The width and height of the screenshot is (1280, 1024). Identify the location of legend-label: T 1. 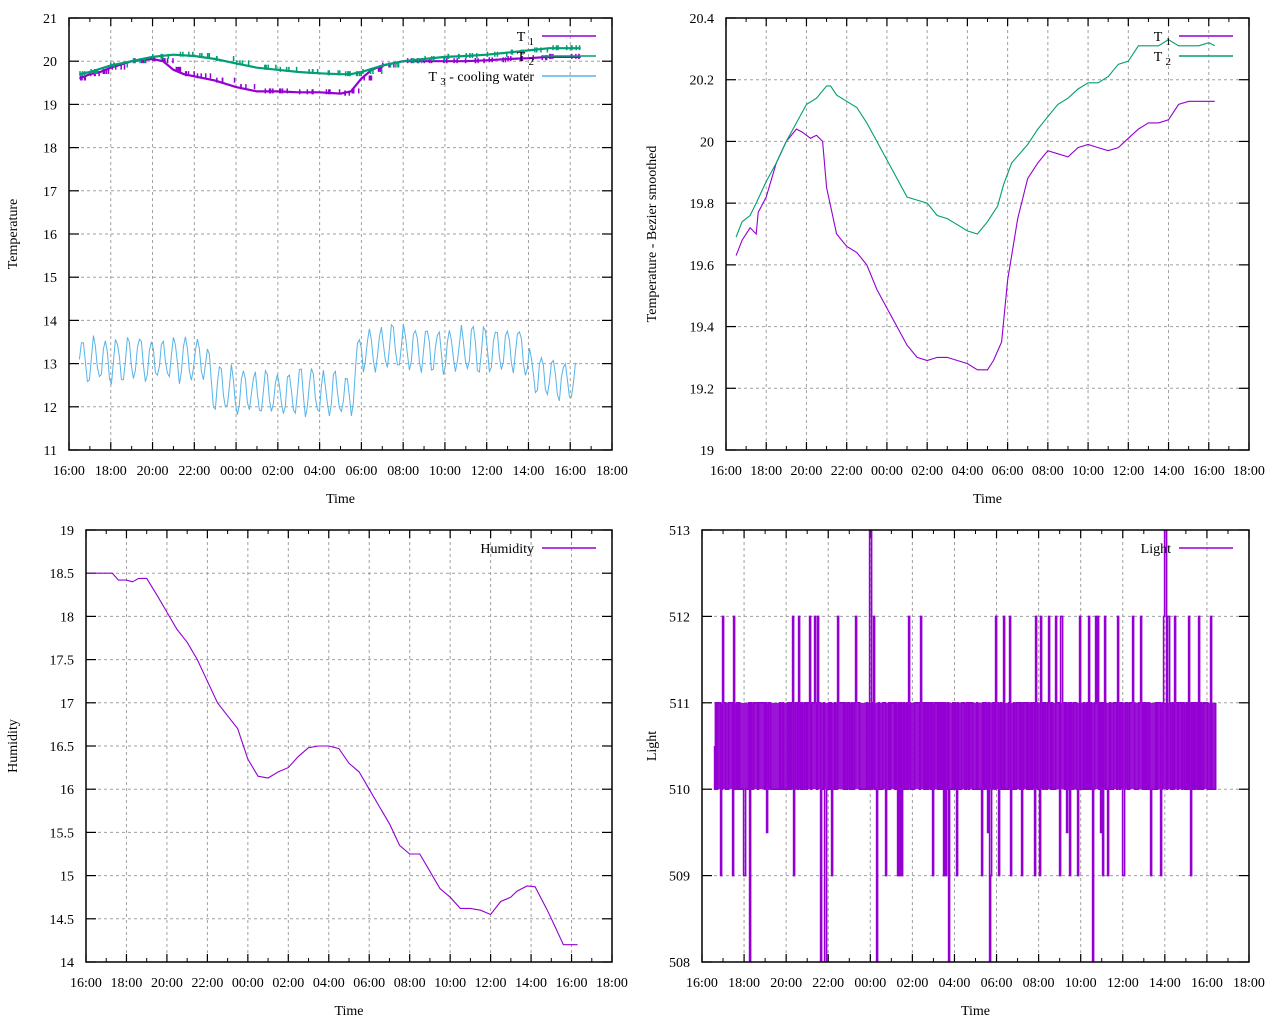
(525, 39).